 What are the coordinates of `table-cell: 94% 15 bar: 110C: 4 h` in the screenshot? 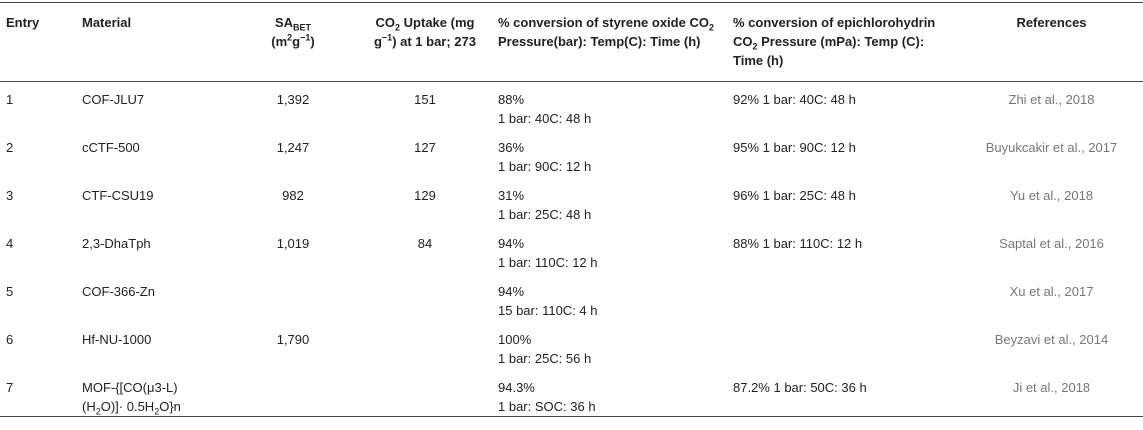 It's located at (607, 298).